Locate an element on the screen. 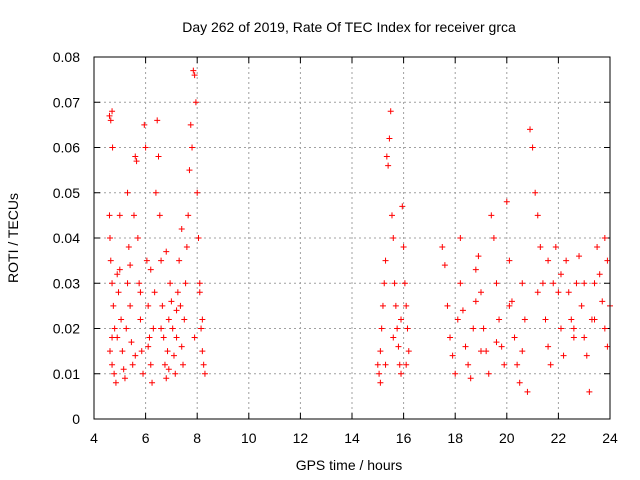  y-tick-label: 0.04 is located at coordinates (66, 238).